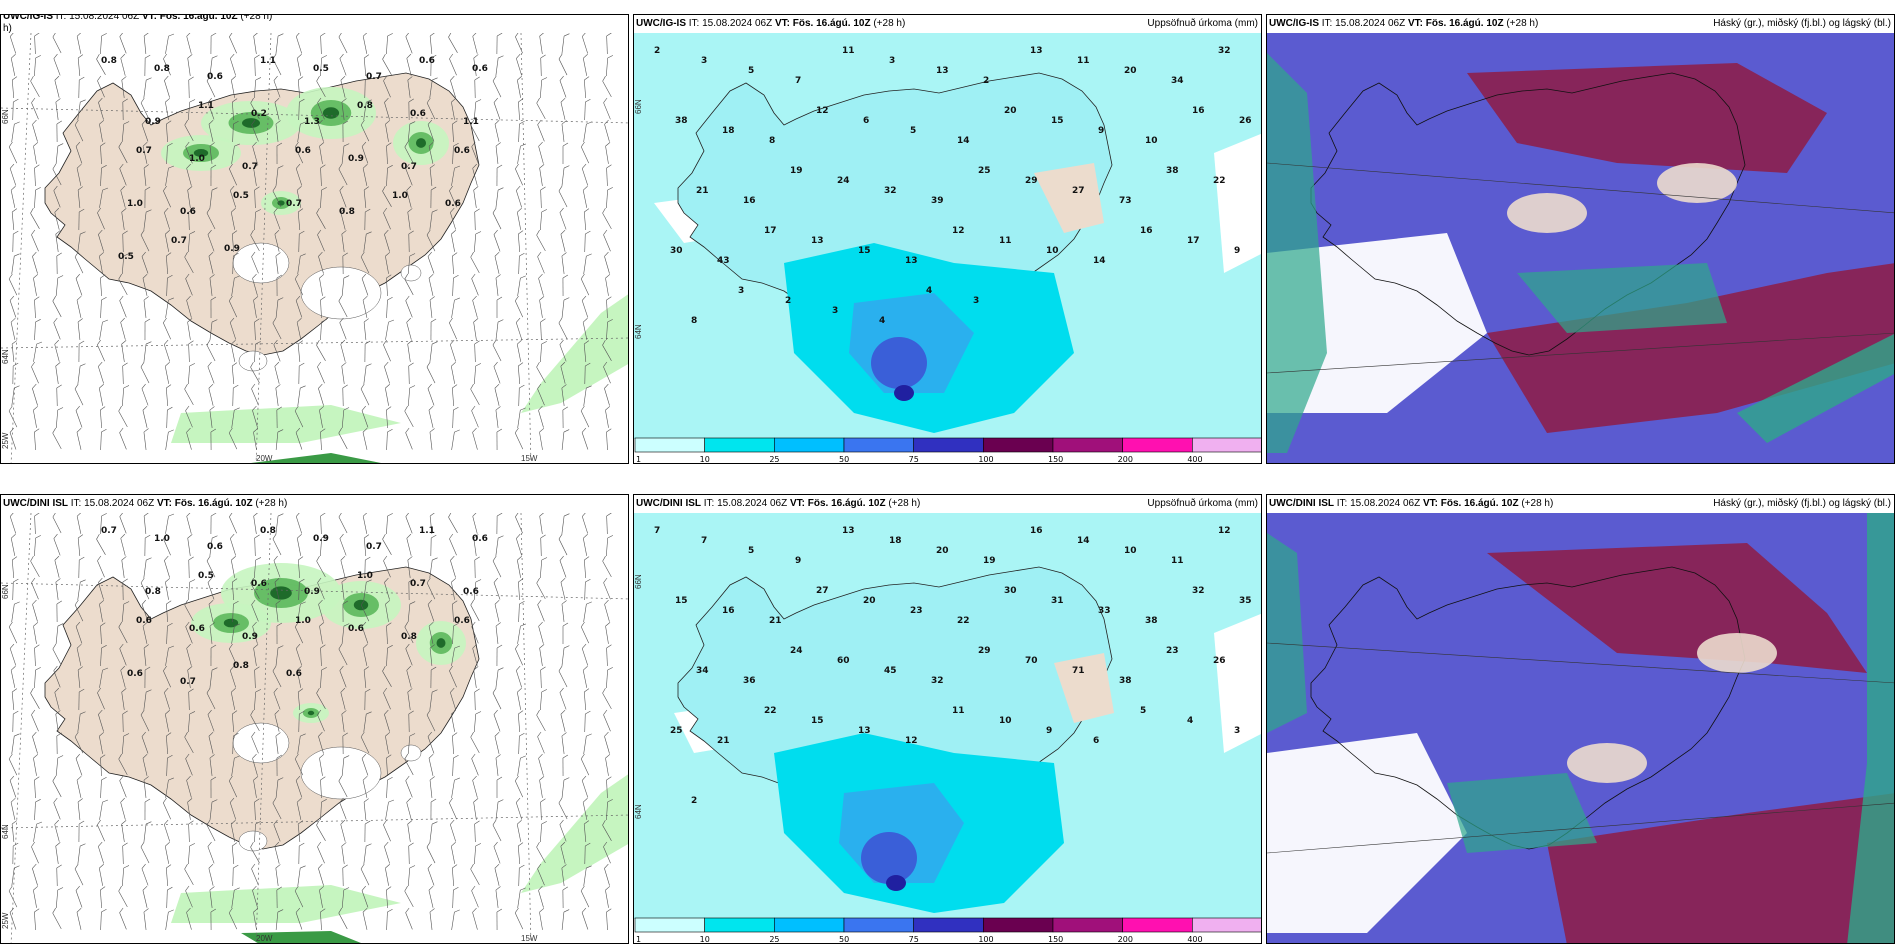  Describe the element at coordinates (261, 263) in the screenshot. I see `glacier` at that location.